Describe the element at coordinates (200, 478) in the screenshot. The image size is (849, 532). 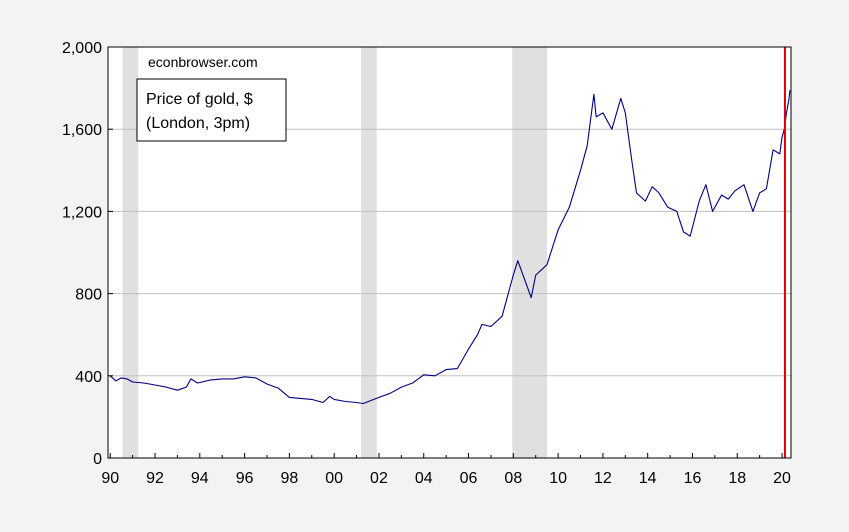
I see `x-tick-label: 94` at that location.